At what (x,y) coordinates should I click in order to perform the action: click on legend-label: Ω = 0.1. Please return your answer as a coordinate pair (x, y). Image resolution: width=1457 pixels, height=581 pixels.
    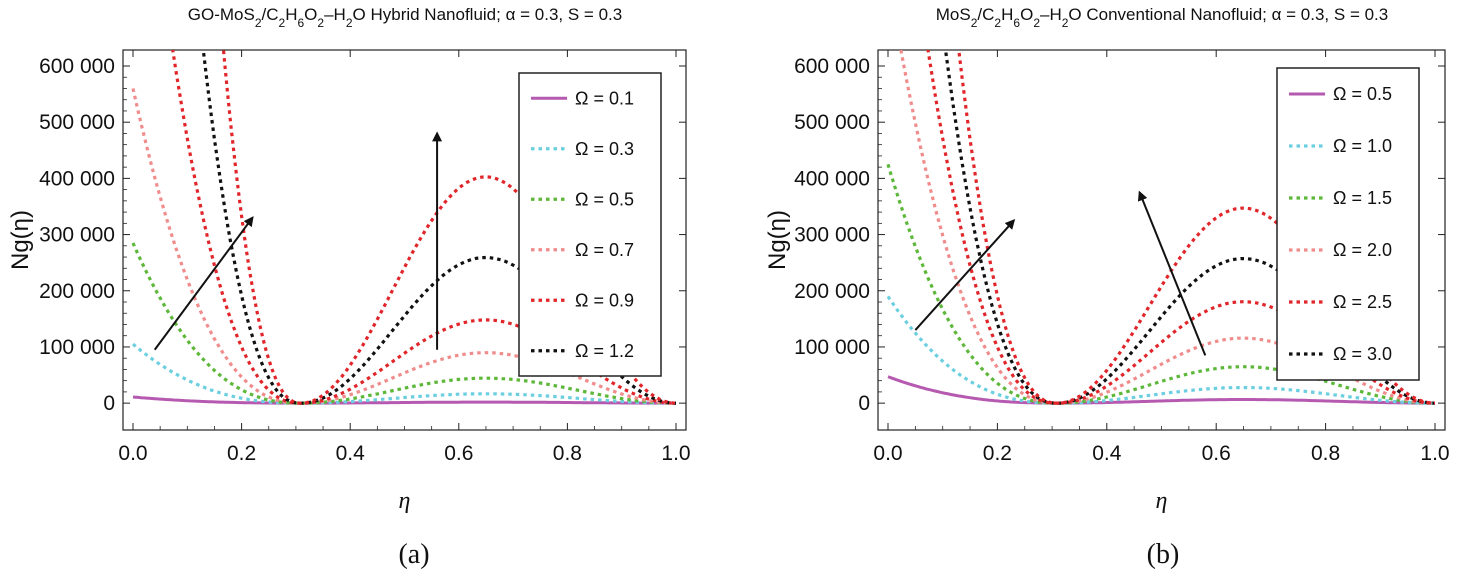
    Looking at the image, I should click on (604, 98).